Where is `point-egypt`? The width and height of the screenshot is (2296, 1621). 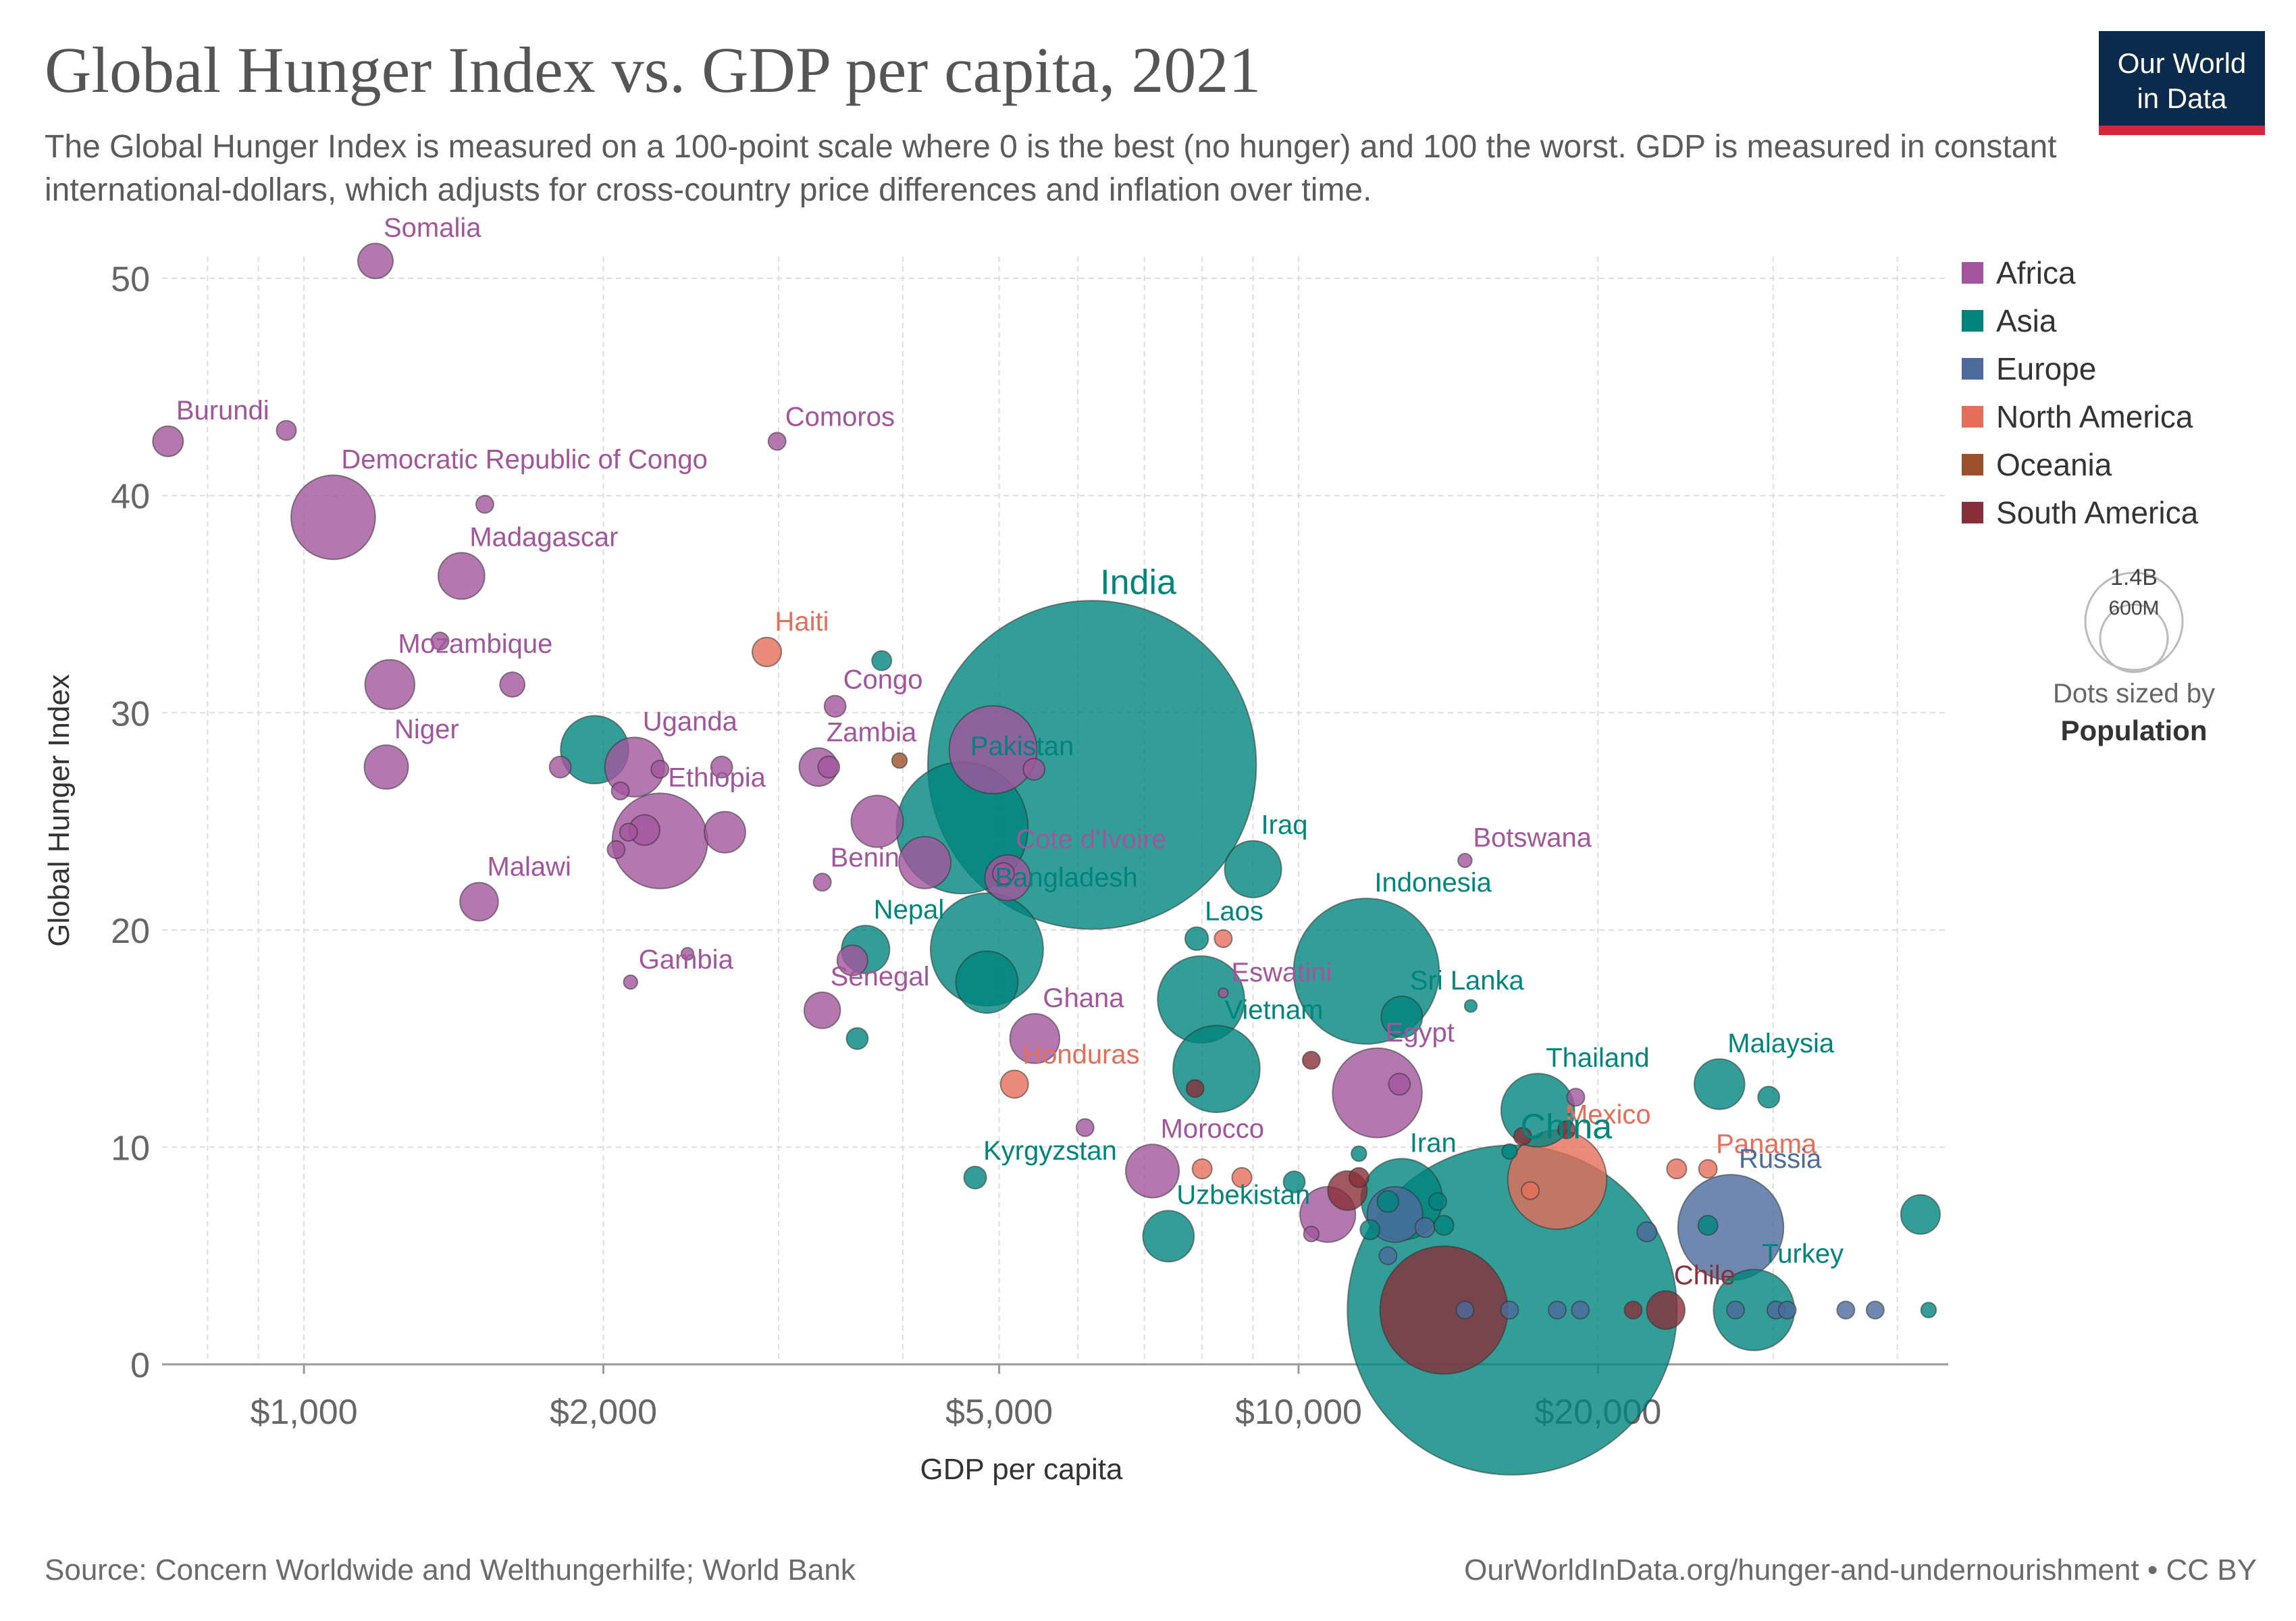 point-egypt is located at coordinates (1377, 1093).